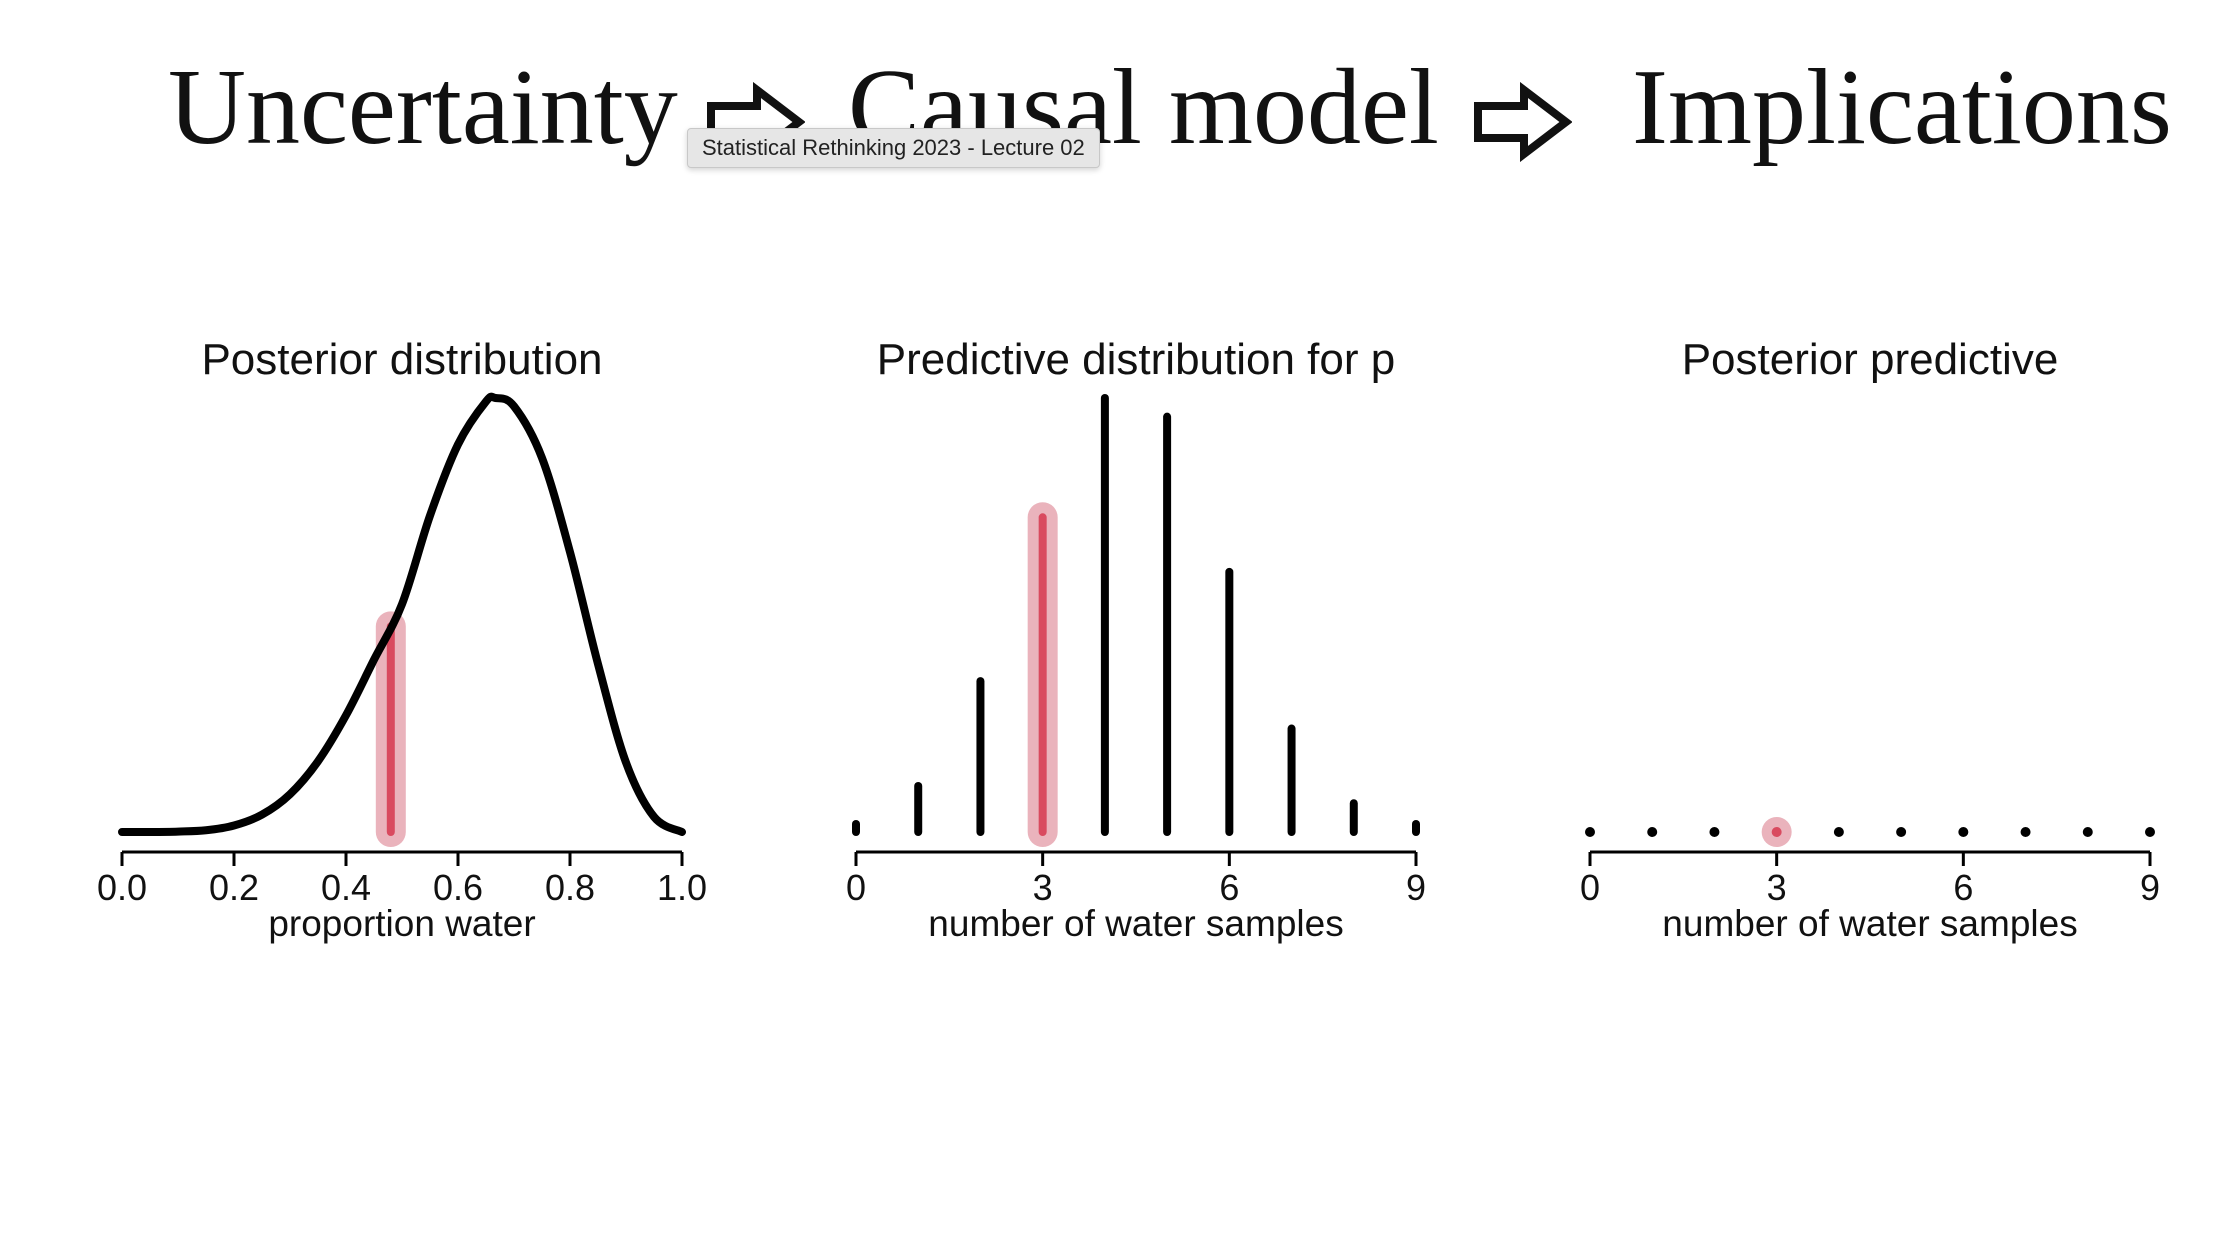  Describe the element at coordinates (402, 614) in the screenshot. I see `posterior-curve` at that location.